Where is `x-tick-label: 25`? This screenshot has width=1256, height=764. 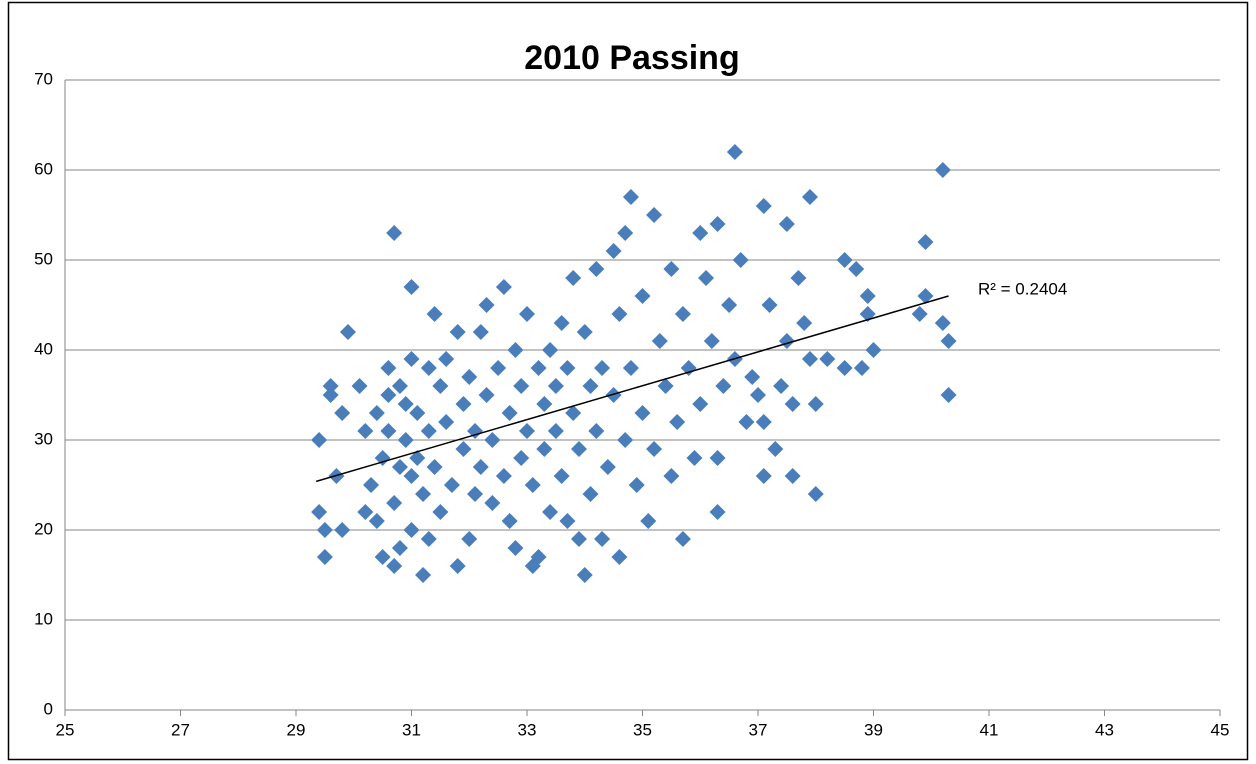 x-tick-label: 25 is located at coordinates (65, 729).